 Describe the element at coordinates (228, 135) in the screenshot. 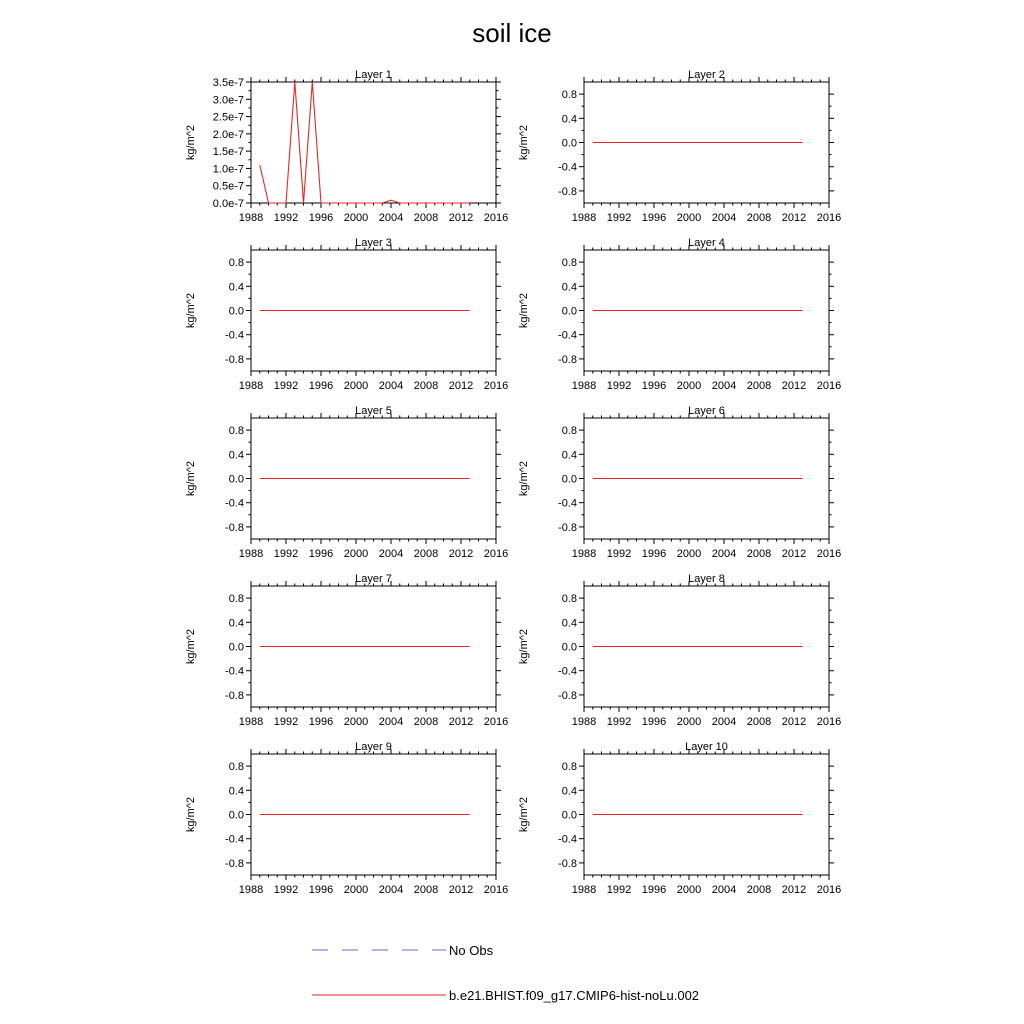

I see `y-tick-label: 2.0e-7` at that location.